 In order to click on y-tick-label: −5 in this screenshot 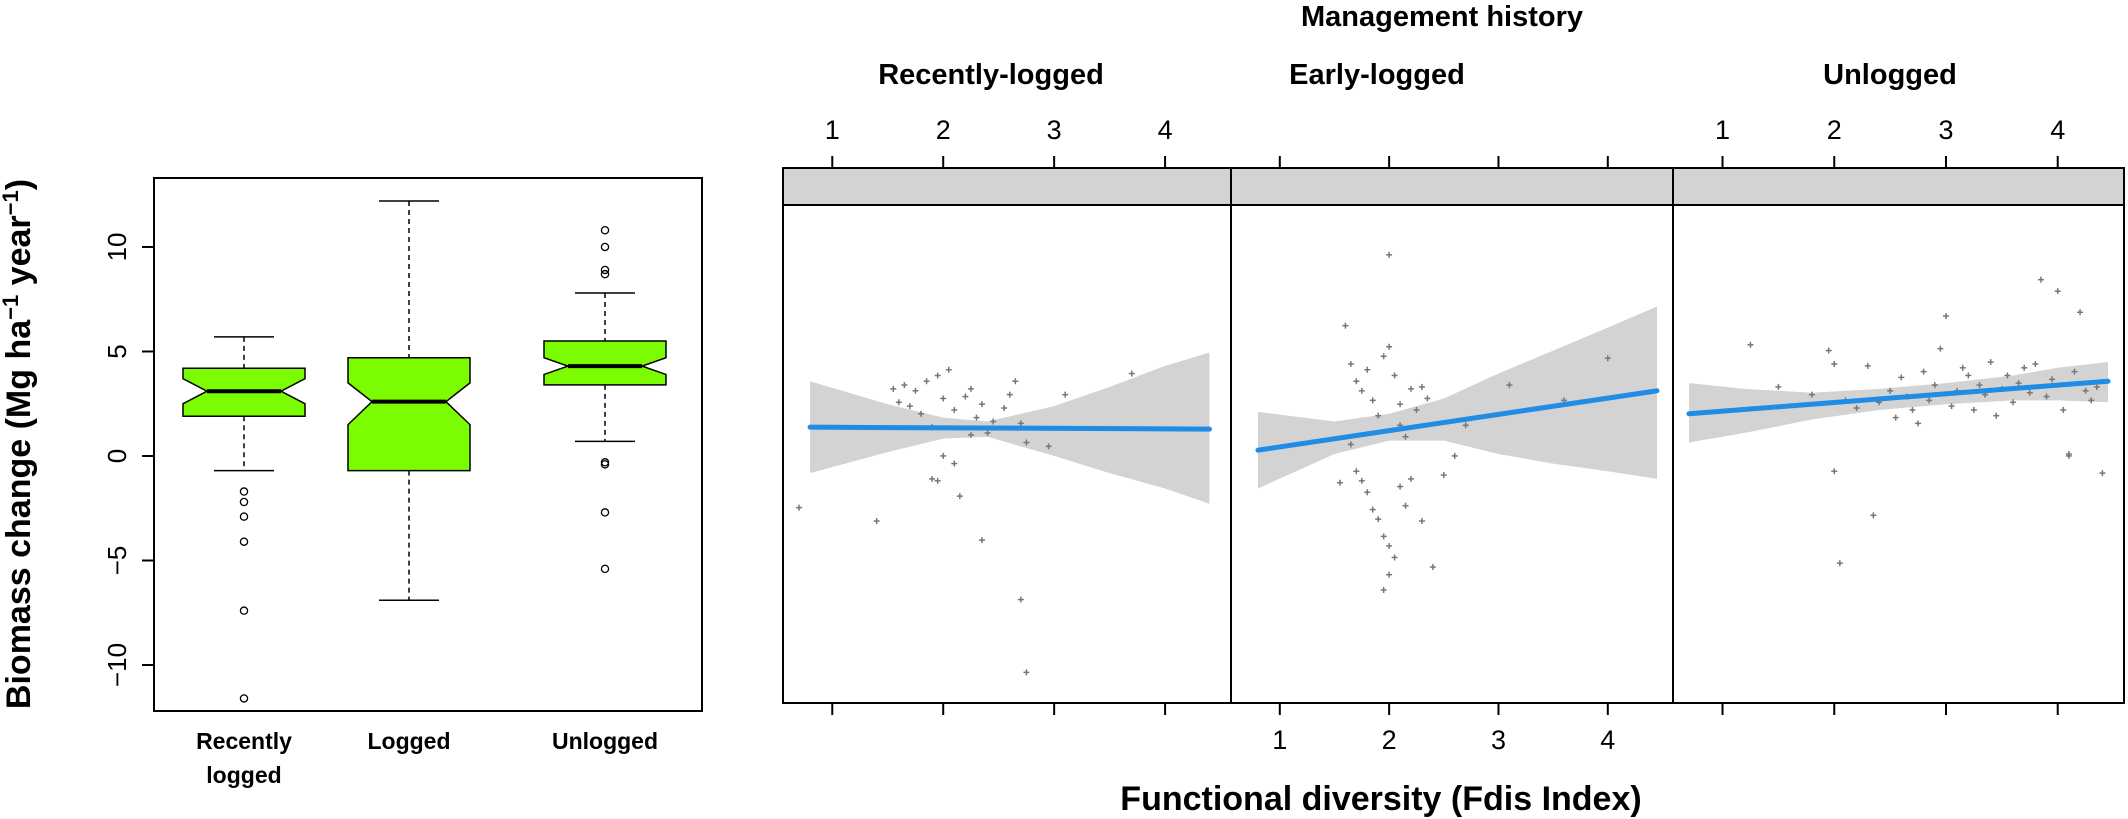, I will do `click(117, 561)`.